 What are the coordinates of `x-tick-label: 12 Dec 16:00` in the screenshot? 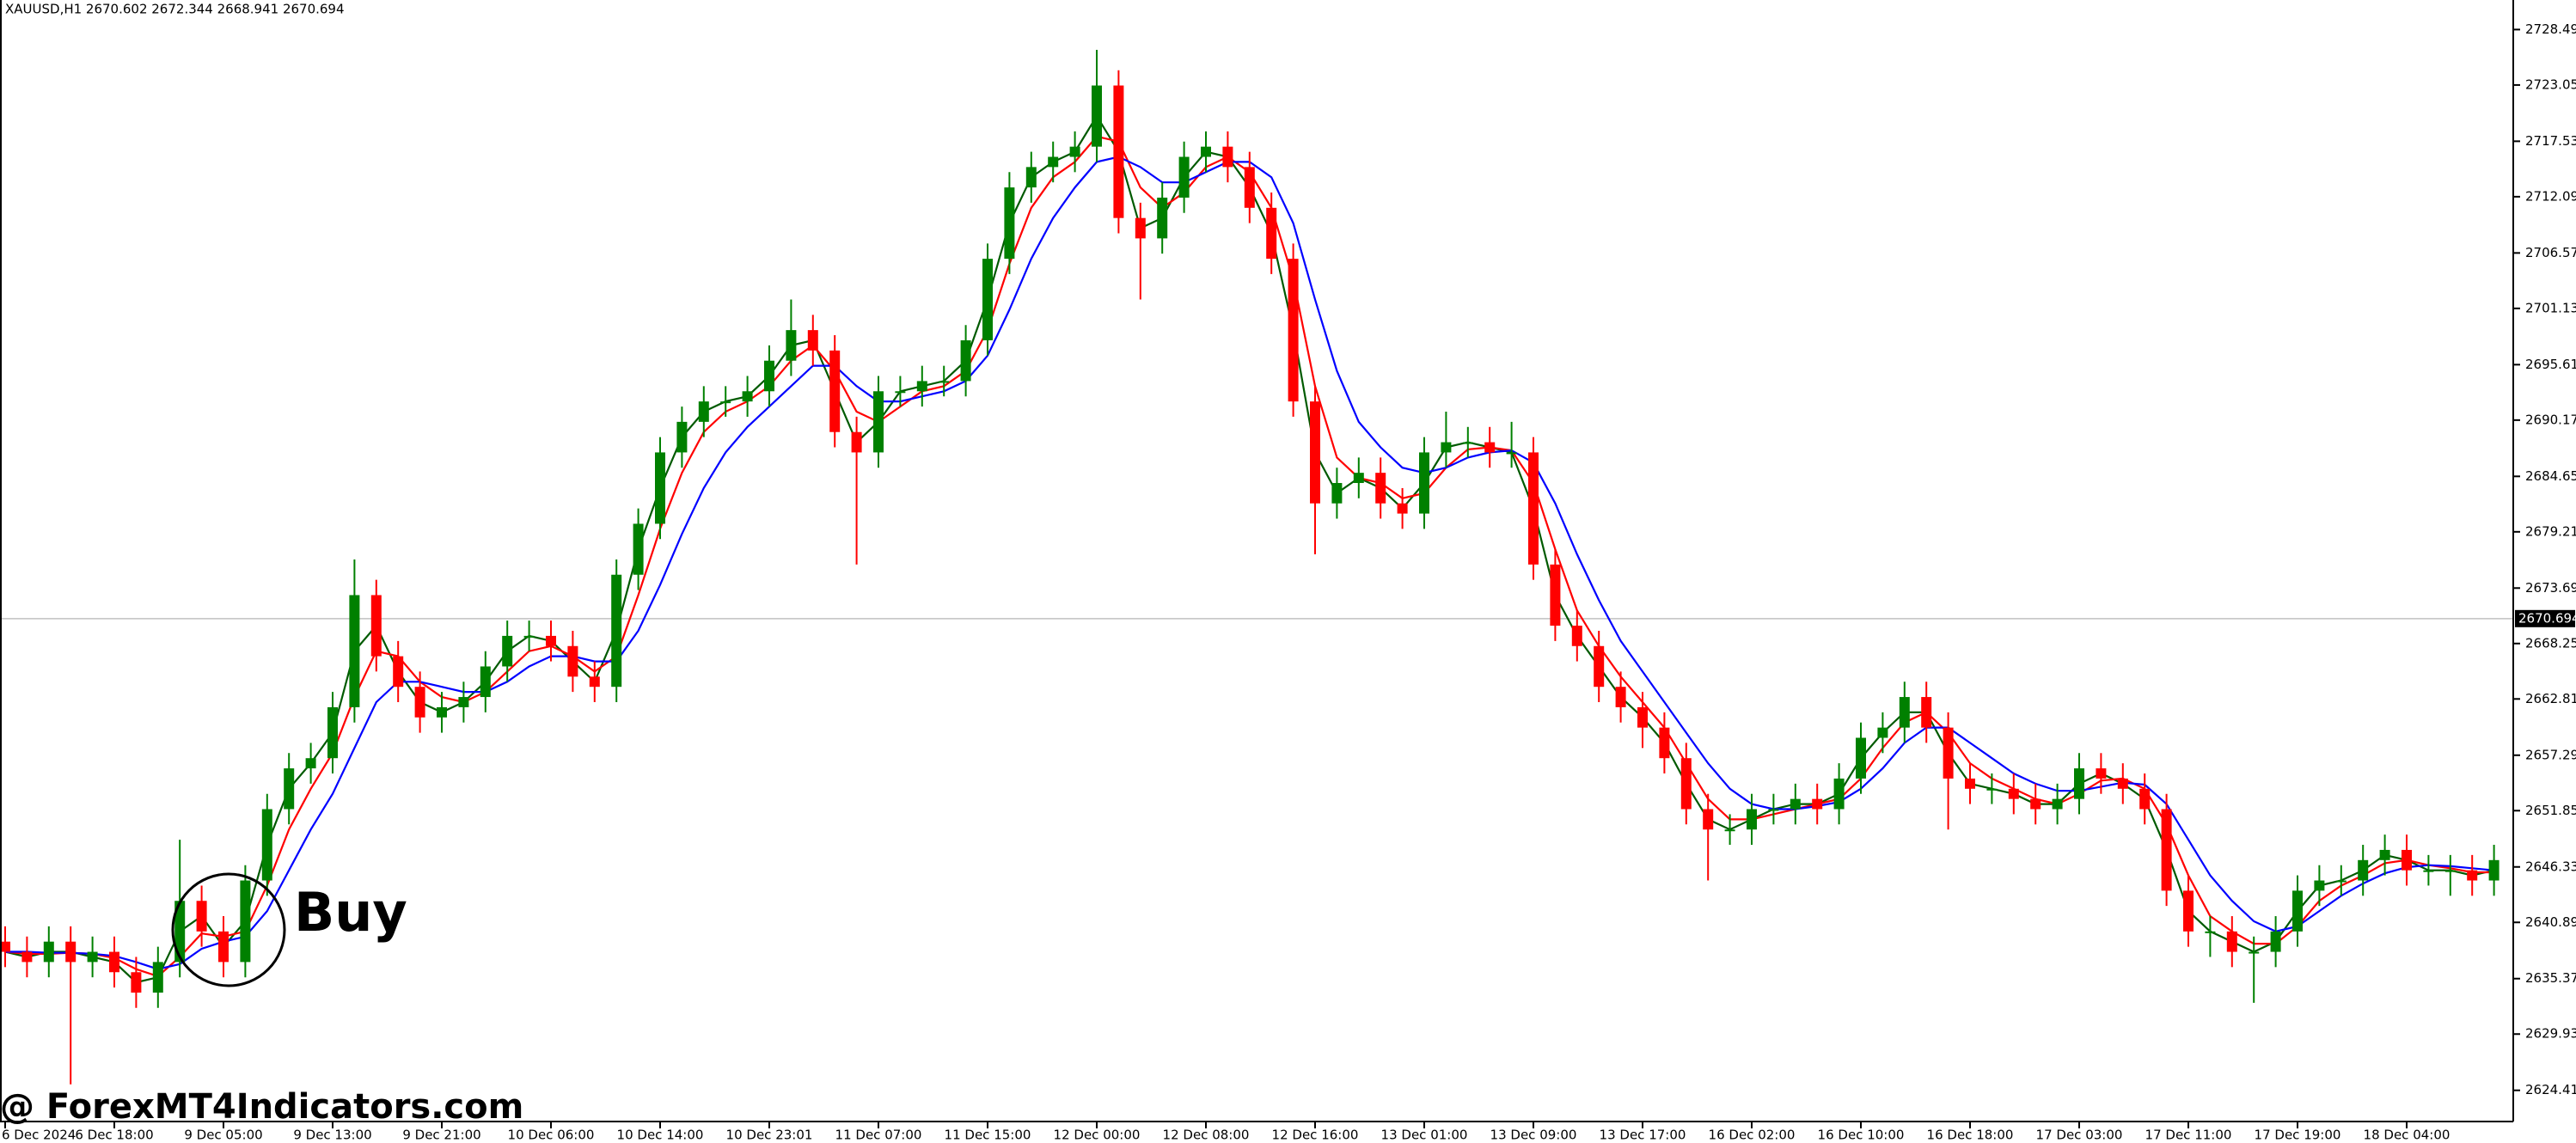 It's located at (1315, 1136).